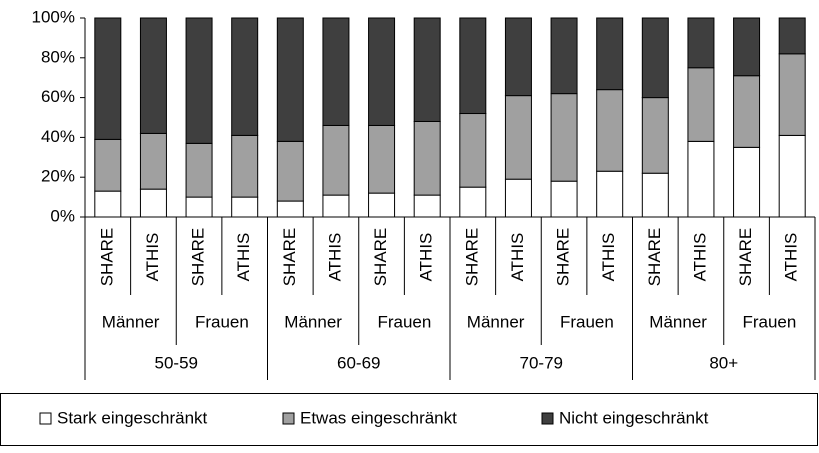  I want to click on y-tick-label: 80%, so click(58, 56).